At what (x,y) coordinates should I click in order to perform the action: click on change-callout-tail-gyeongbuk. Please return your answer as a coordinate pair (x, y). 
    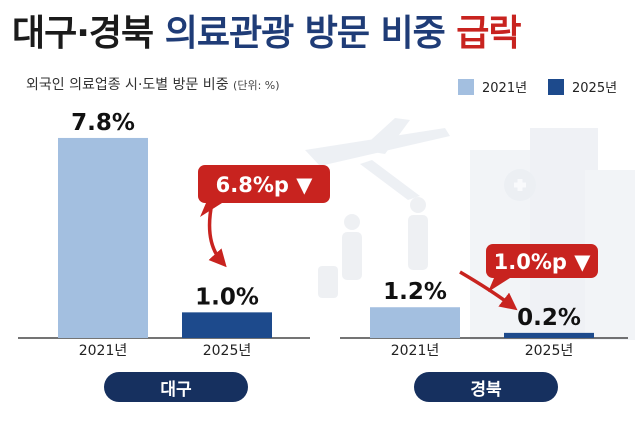
    Looking at the image, I should click on (499, 285).